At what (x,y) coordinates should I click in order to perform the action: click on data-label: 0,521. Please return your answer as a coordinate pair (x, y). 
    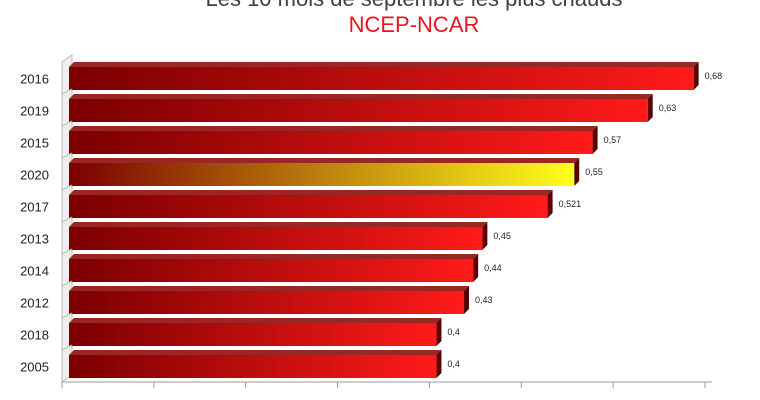
    Looking at the image, I should click on (570, 204).